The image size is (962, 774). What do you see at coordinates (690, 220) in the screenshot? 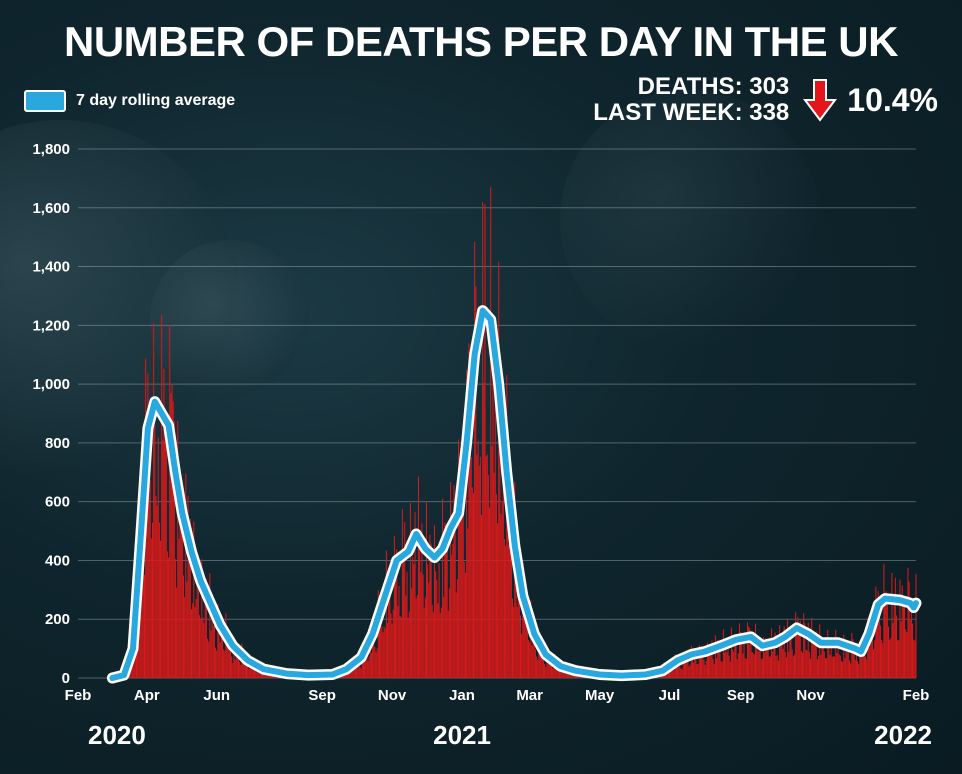
I see `virus-illustration` at bounding box center [690, 220].